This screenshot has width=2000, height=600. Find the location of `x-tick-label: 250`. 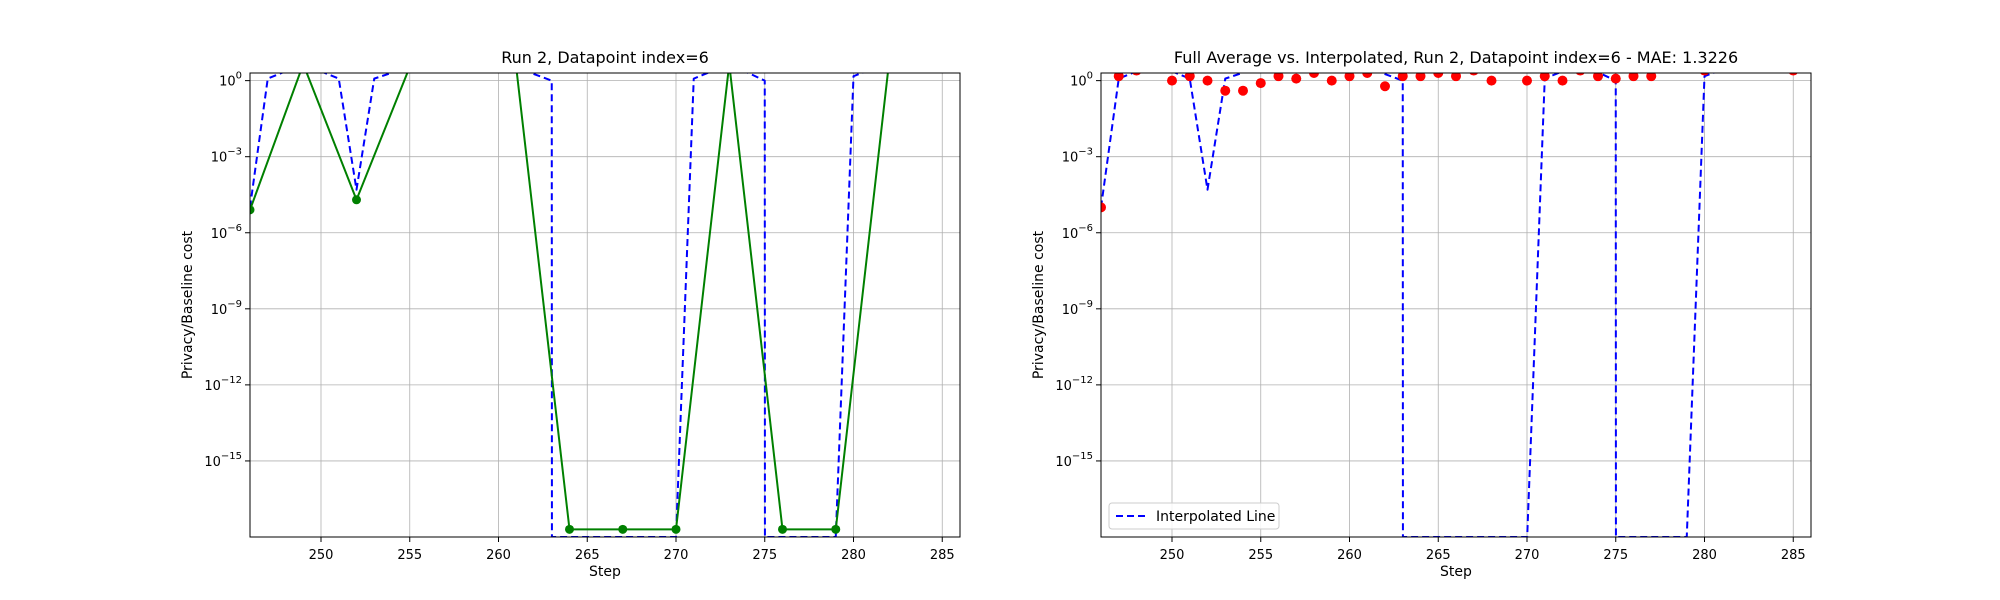

x-tick-label: 250 is located at coordinates (1172, 555).